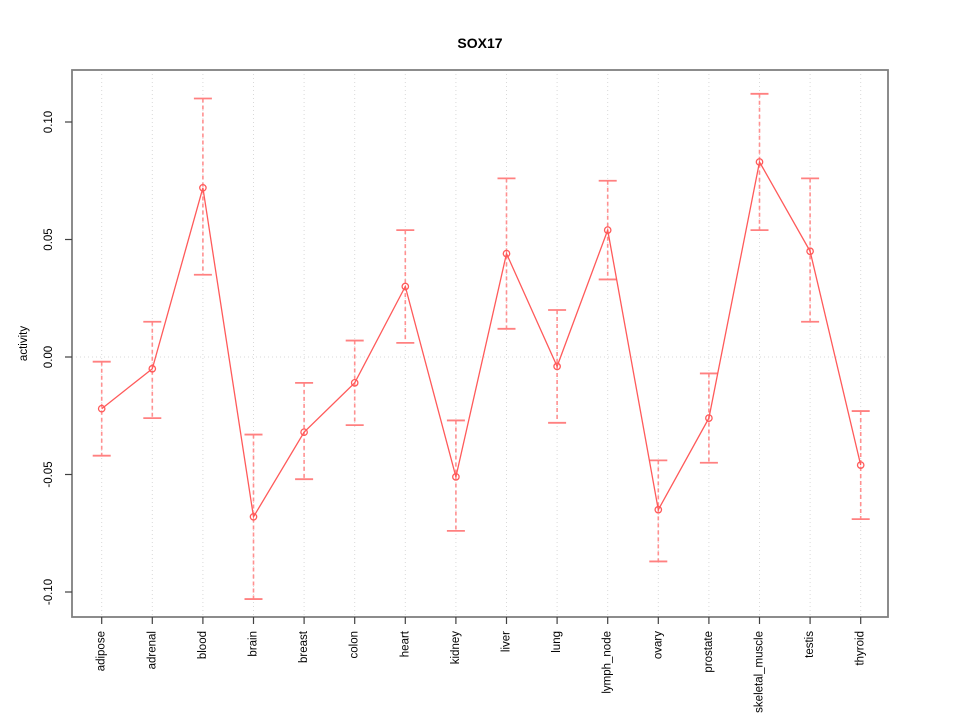  I want to click on x-category-label: lung, so click(557, 642).